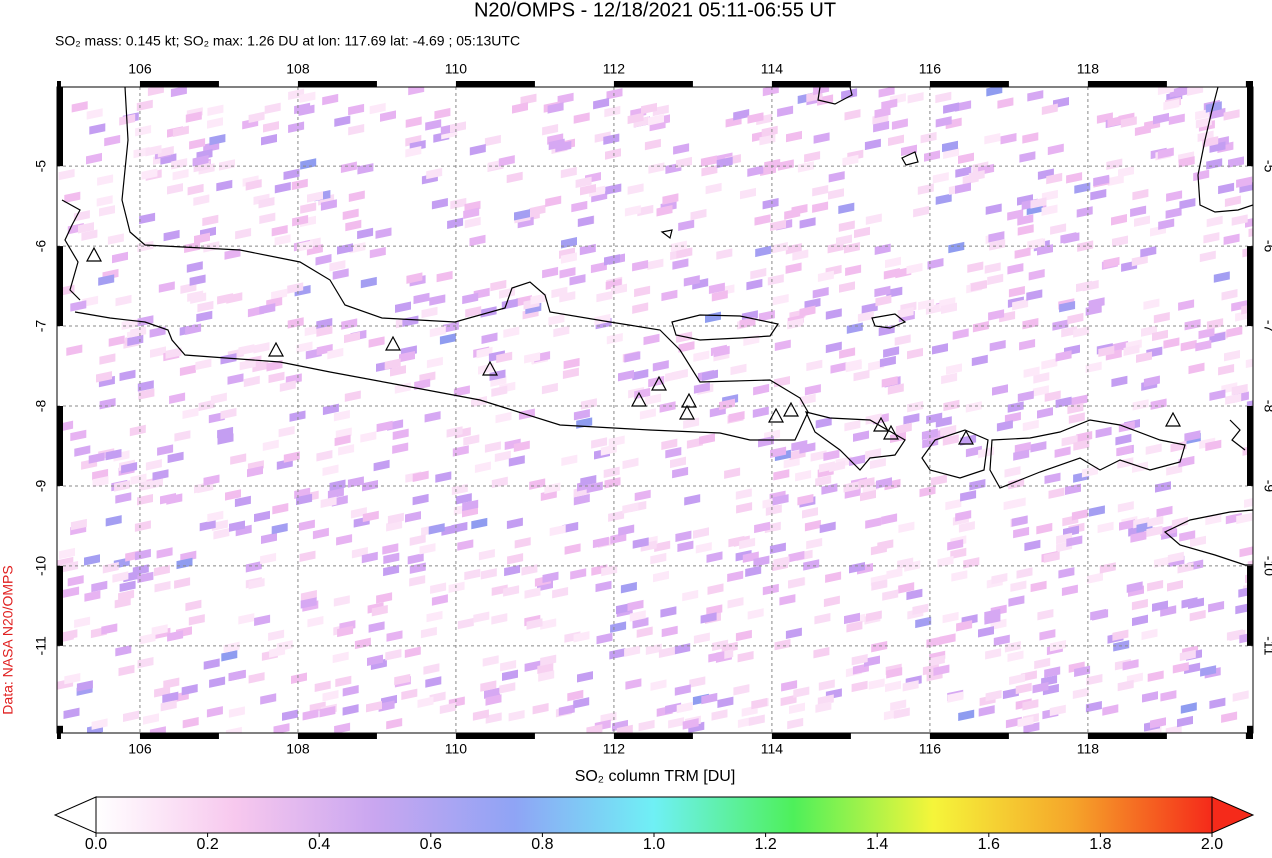 The width and height of the screenshot is (1272, 858). Describe the element at coordinates (1266, 166) in the screenshot. I see `y-tick-label: -5` at that location.